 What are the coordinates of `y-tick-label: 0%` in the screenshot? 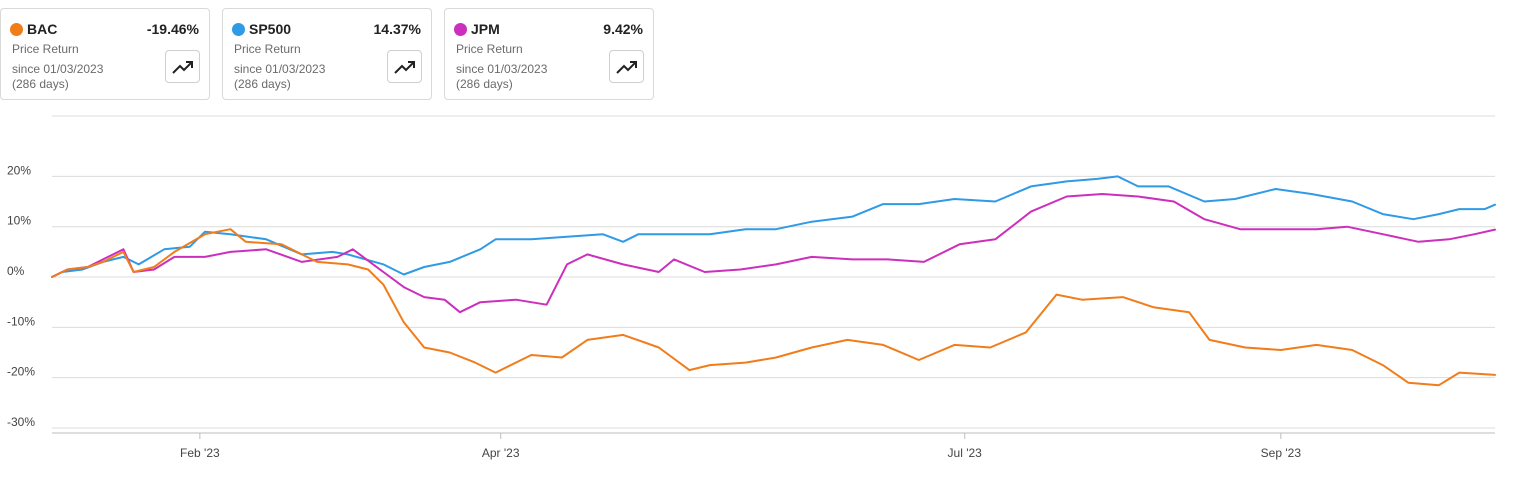 It's located at (16, 271).